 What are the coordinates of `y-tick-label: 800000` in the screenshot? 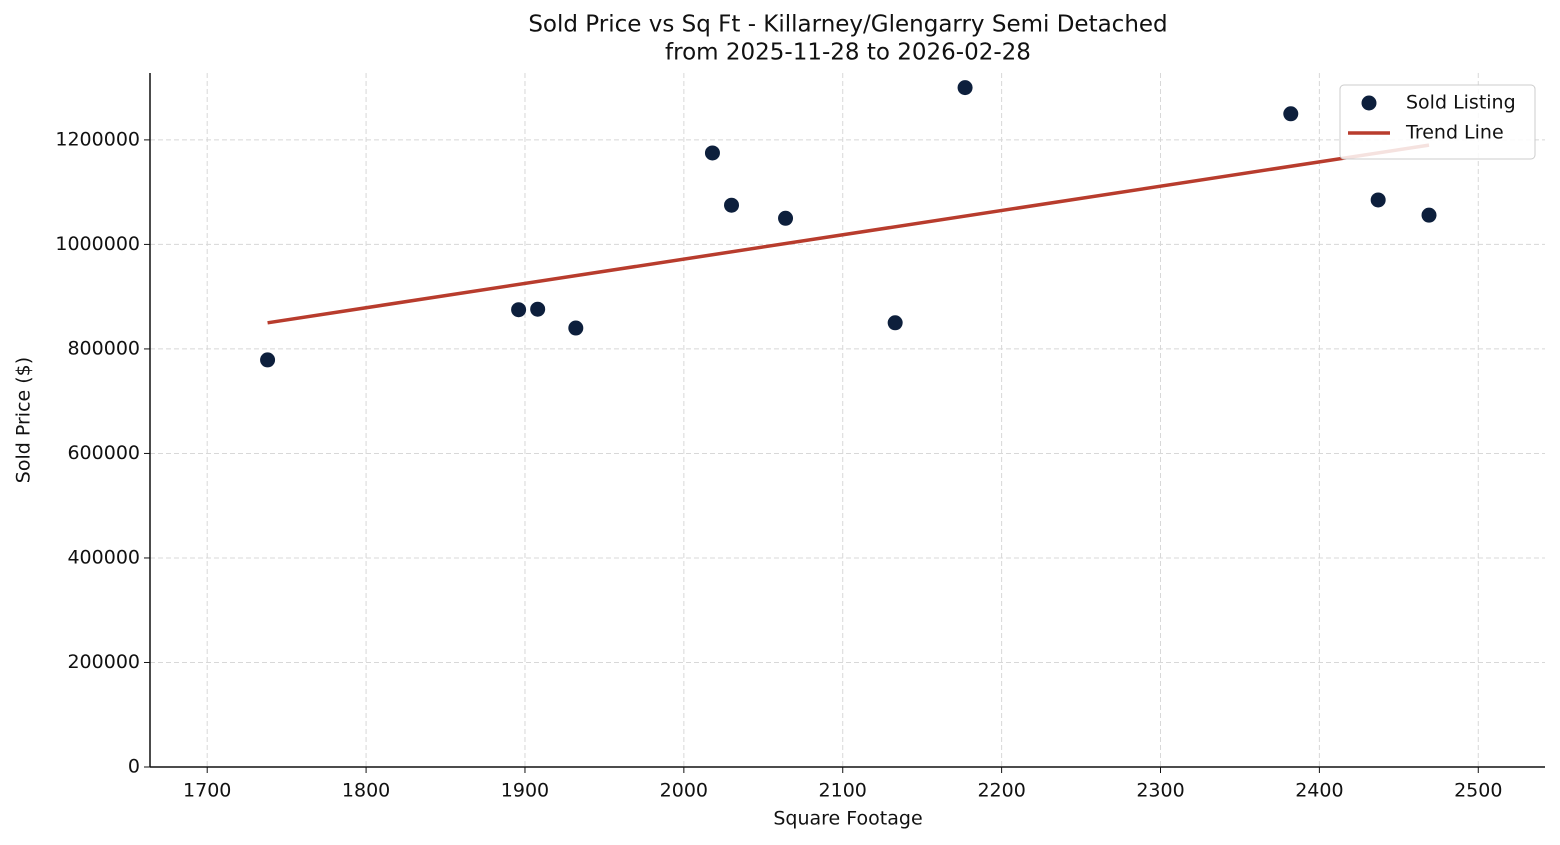 It's located at (103, 348).